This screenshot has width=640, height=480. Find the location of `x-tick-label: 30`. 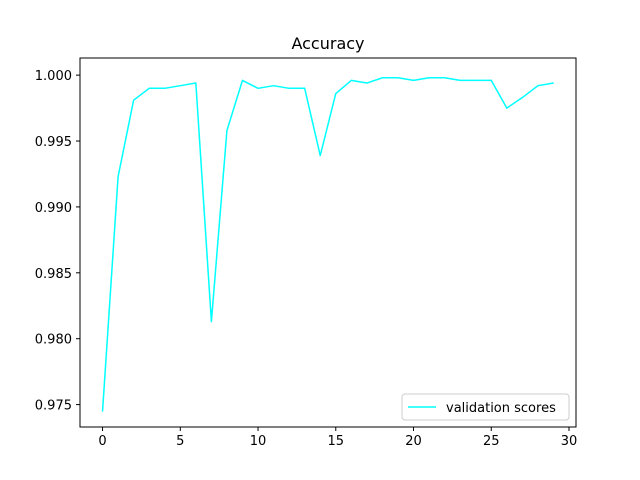

x-tick-label: 30 is located at coordinates (569, 441).